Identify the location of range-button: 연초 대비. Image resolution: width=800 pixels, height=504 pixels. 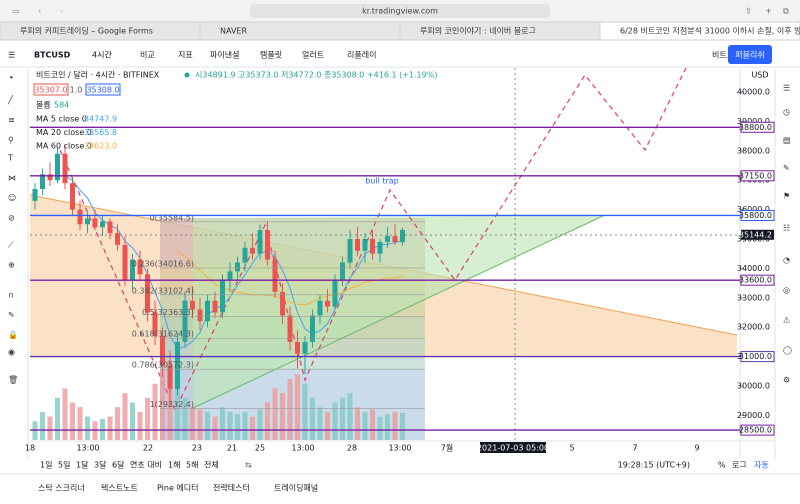
(146, 465).